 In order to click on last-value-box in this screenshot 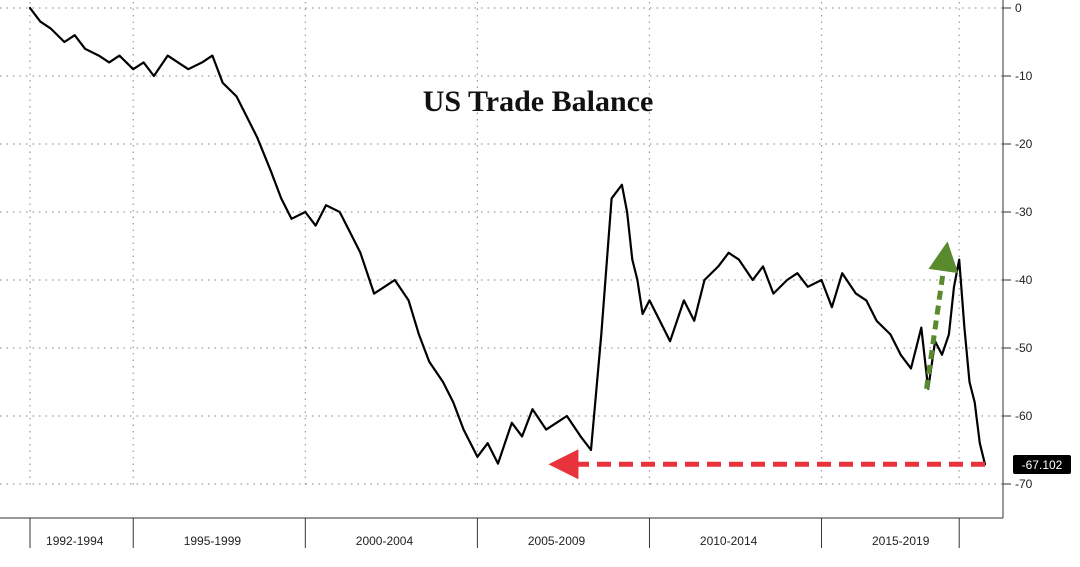, I will do `click(1042, 464)`.